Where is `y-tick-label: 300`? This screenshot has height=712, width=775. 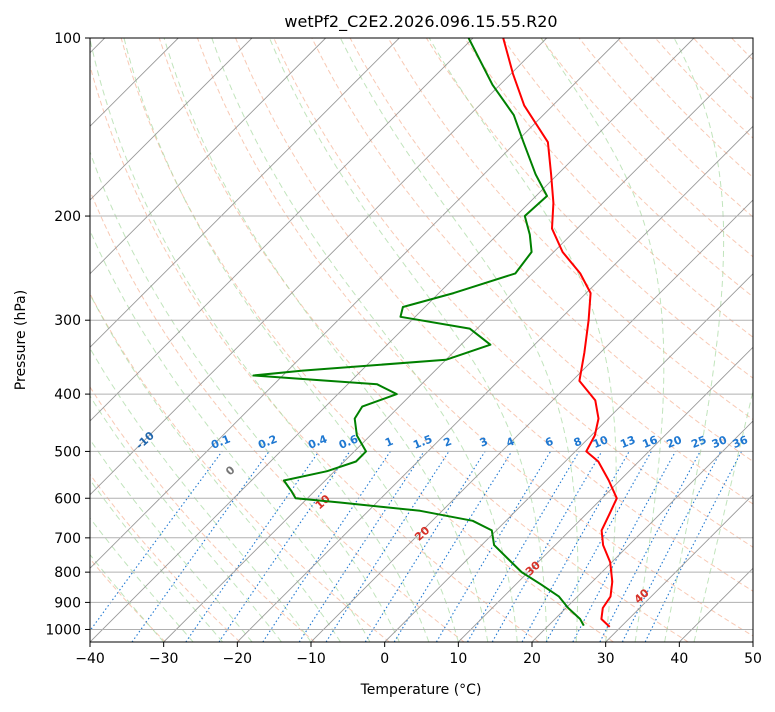 y-tick-label: 300 is located at coordinates (67, 321).